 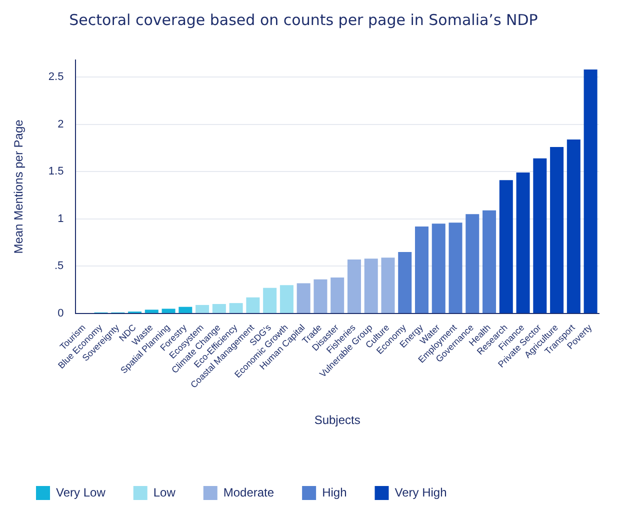 What do you see at coordinates (81, 492) in the screenshot?
I see `legend-label: Very Low` at bounding box center [81, 492].